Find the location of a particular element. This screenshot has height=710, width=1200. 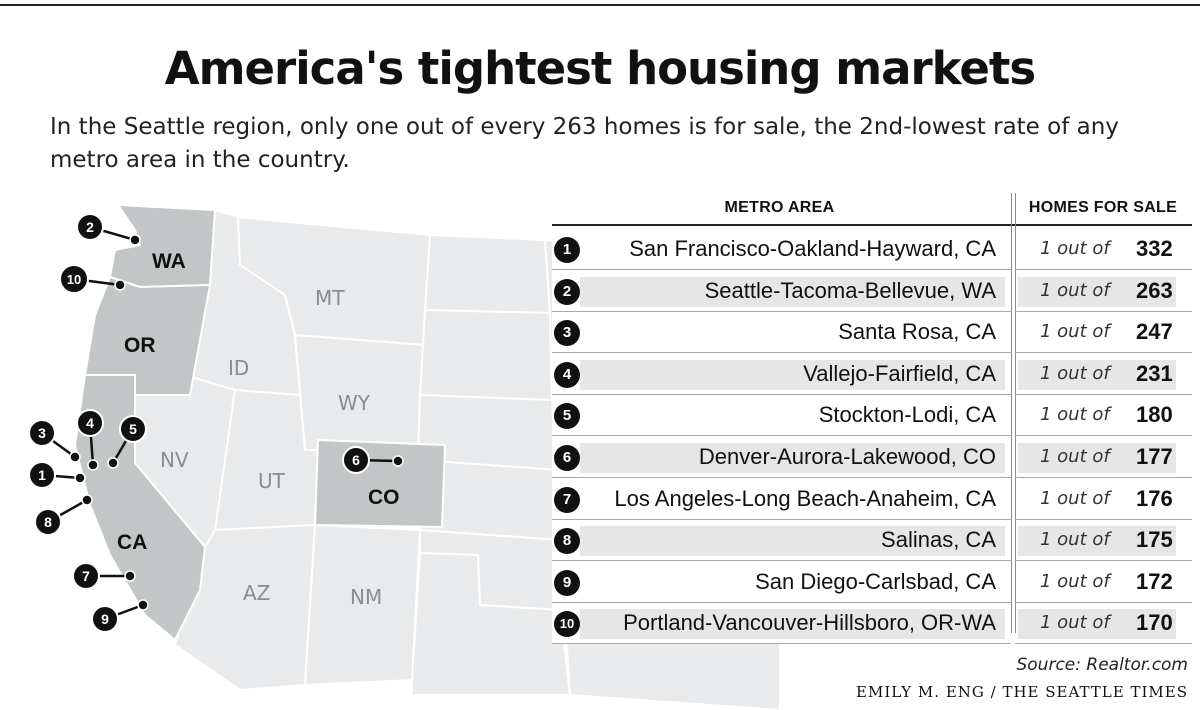

svg-text: 10 is located at coordinates (74, 279).